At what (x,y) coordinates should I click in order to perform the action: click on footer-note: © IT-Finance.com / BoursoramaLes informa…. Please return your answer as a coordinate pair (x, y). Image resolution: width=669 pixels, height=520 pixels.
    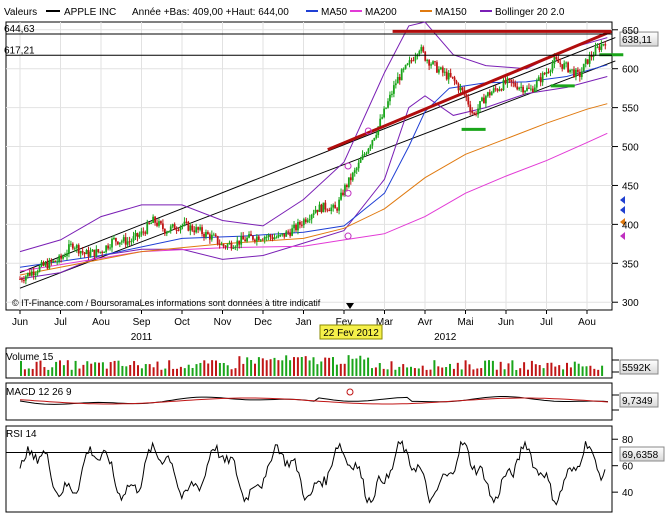
    Looking at the image, I should click on (166, 303).